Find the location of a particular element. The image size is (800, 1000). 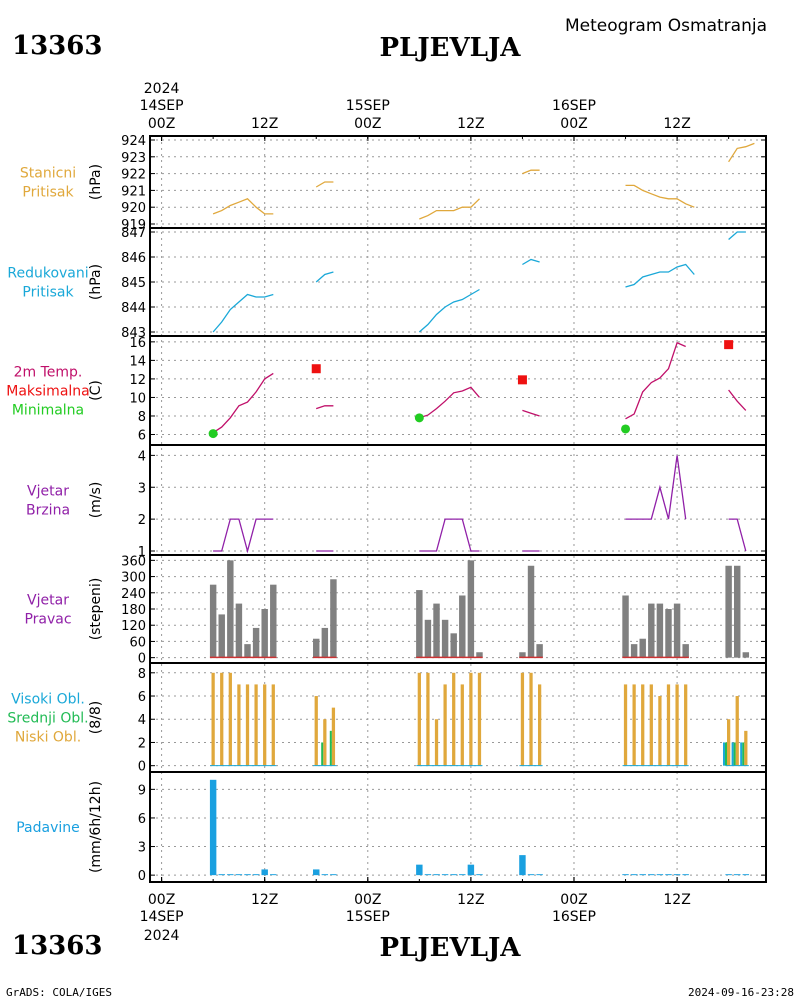

panel-precip: 0 3 6 9 (mm/6h/12h) Padavine is located at coordinates (391, 831).